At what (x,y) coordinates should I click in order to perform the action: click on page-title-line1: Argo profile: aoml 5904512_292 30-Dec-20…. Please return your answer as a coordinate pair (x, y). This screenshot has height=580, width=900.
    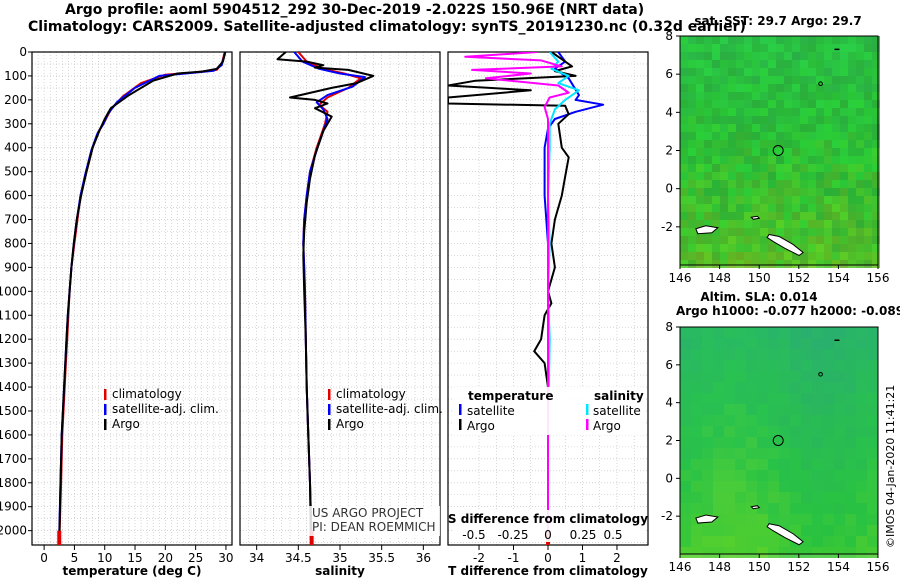
    Looking at the image, I should click on (355, 10).